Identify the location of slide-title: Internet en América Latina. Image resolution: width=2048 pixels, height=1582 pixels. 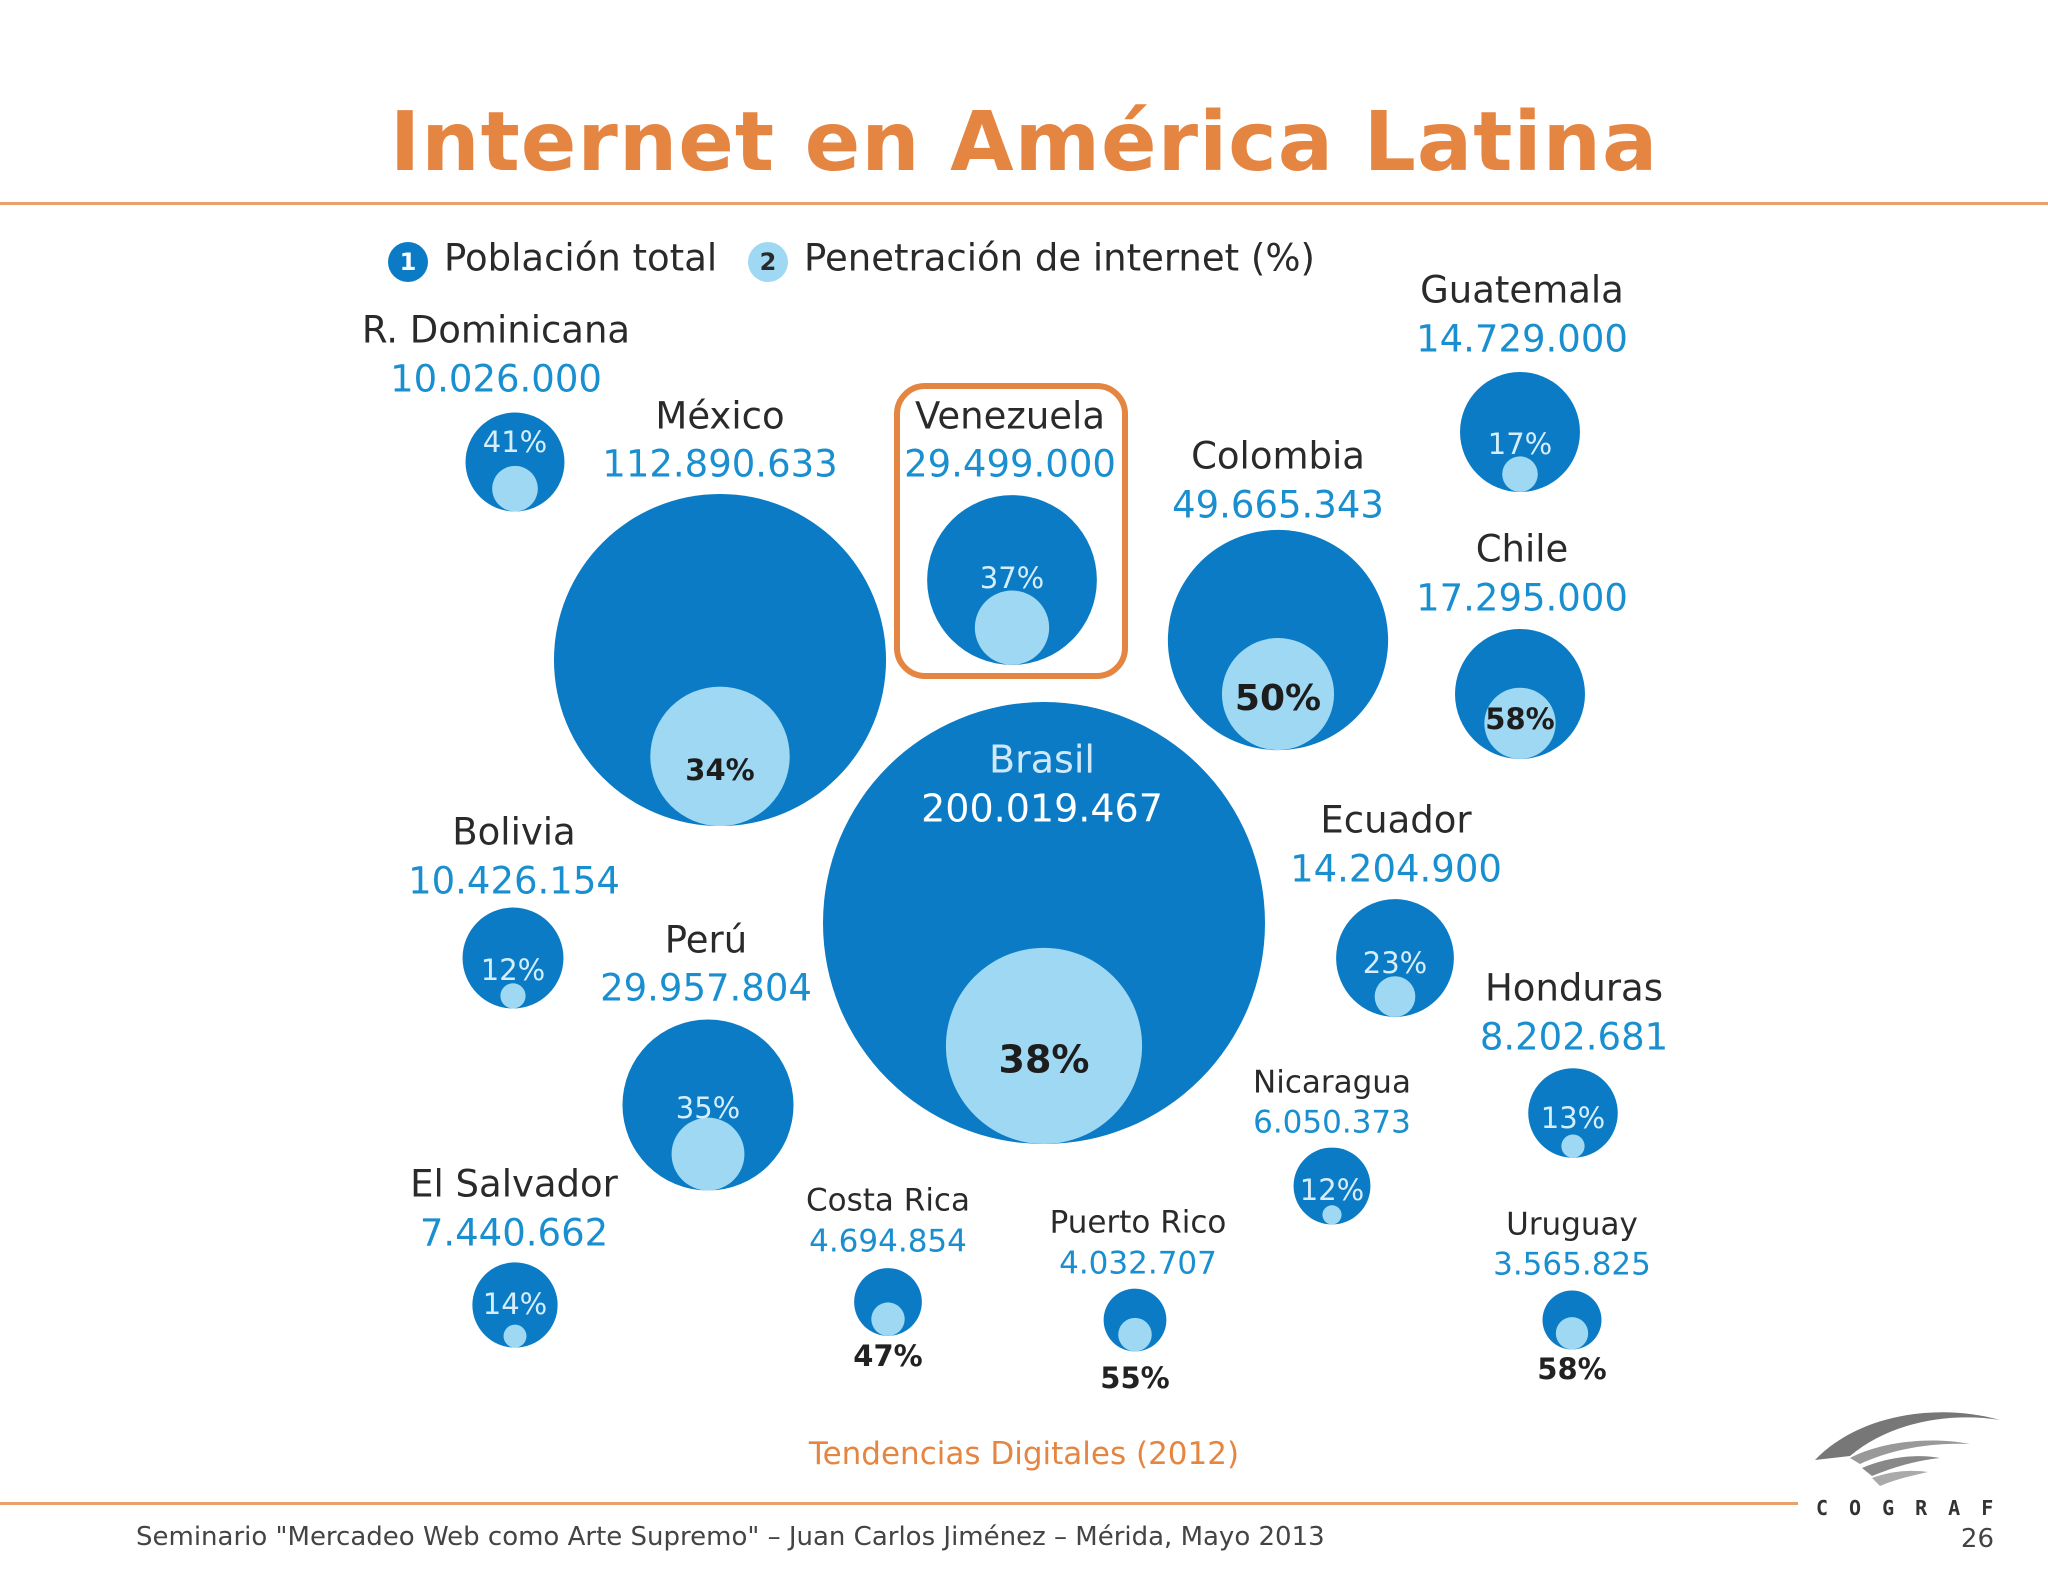
(1024, 142).